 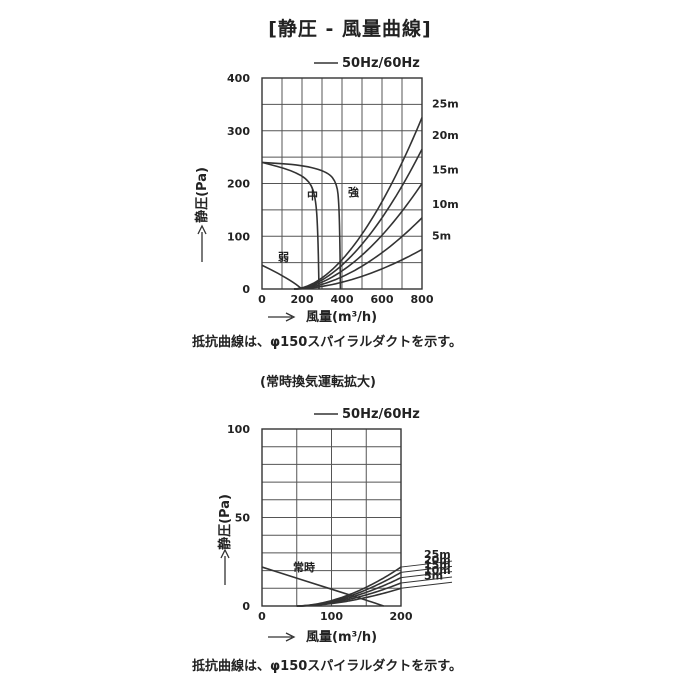 What do you see at coordinates (304, 567) in the screenshot?
I see `fan-curve-label: 常時` at bounding box center [304, 567].